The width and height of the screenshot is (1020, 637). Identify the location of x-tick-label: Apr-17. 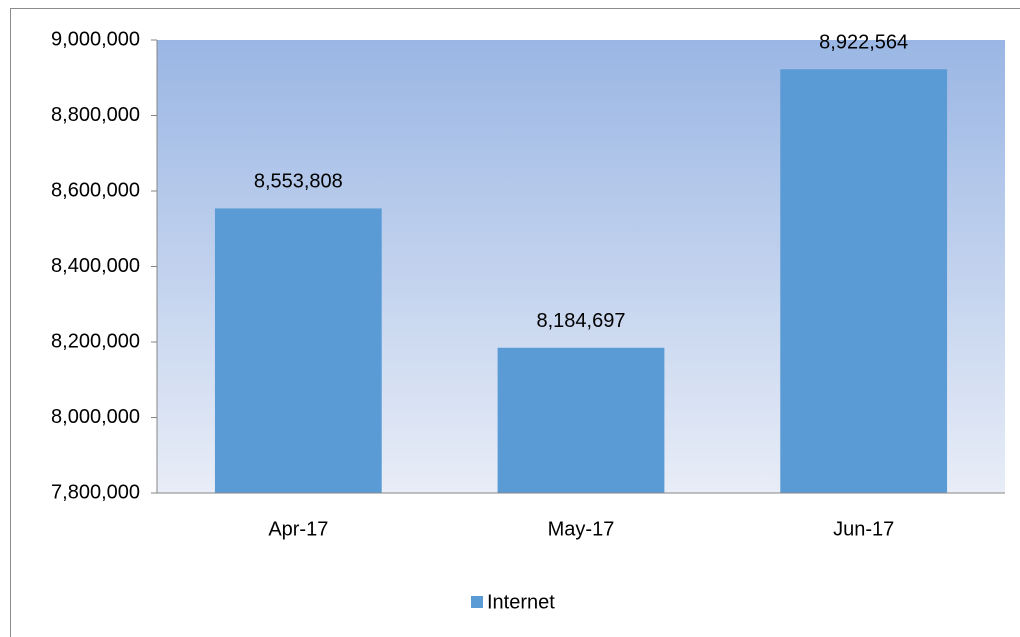
(298, 529).